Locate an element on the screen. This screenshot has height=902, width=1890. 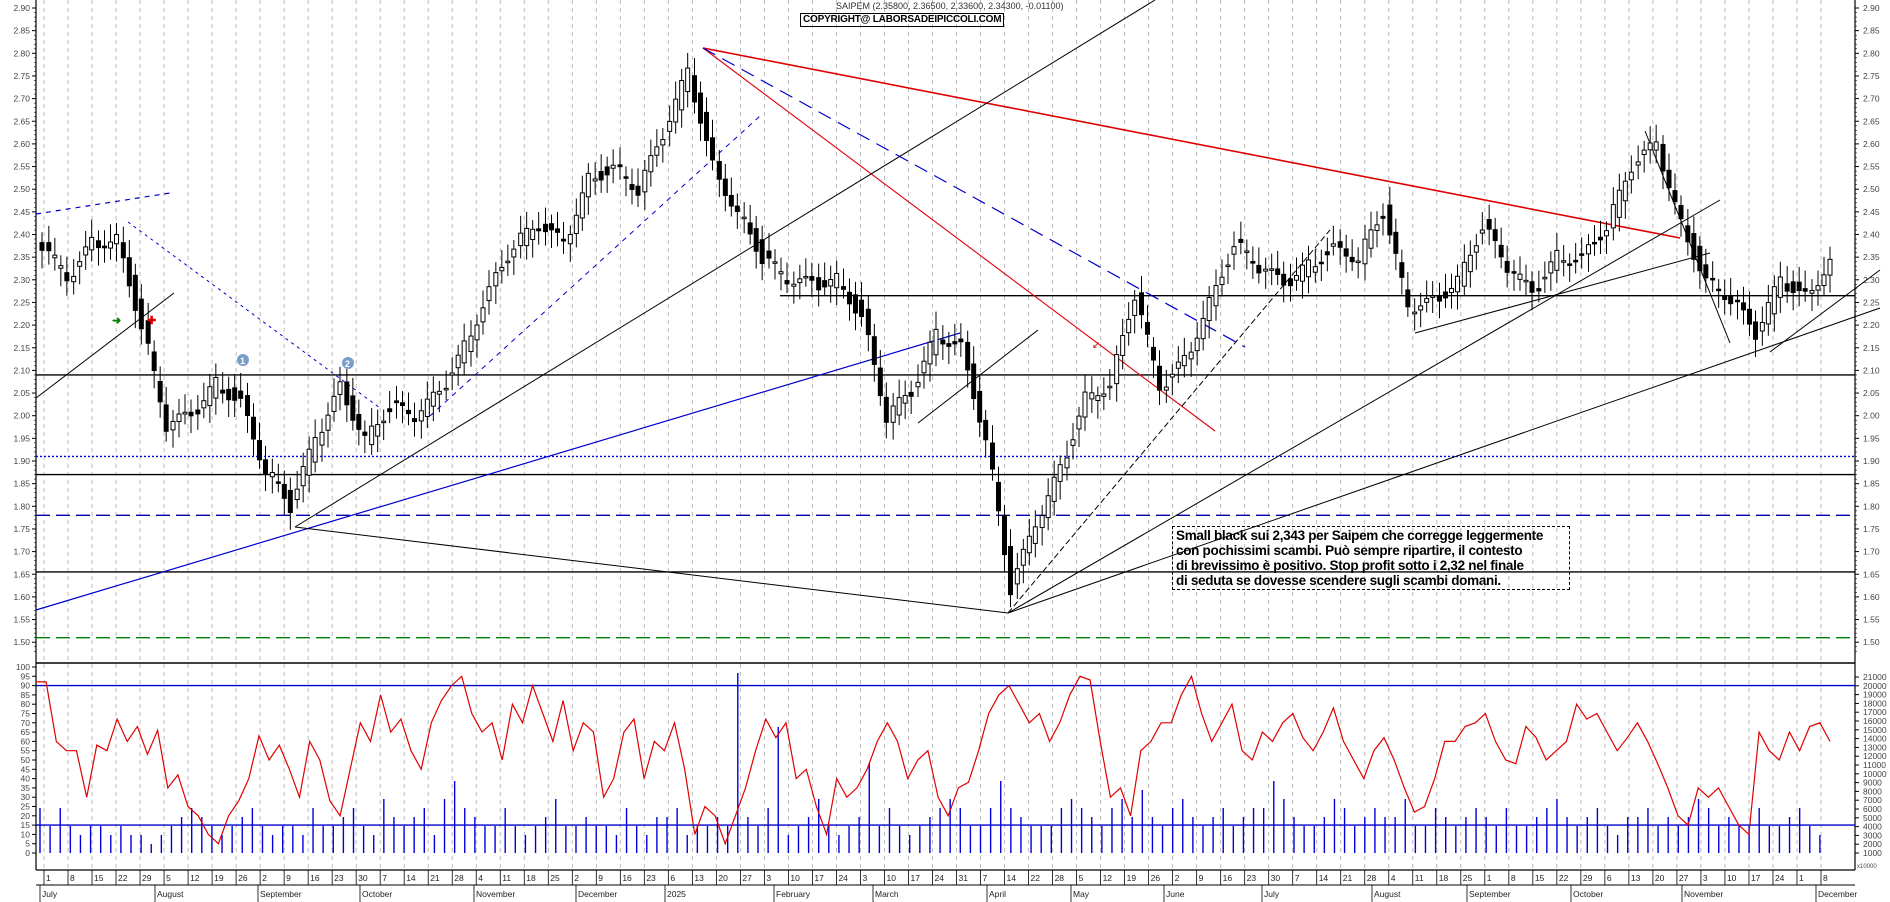
price-tick-label: 1.55 is located at coordinates (1871, 620).